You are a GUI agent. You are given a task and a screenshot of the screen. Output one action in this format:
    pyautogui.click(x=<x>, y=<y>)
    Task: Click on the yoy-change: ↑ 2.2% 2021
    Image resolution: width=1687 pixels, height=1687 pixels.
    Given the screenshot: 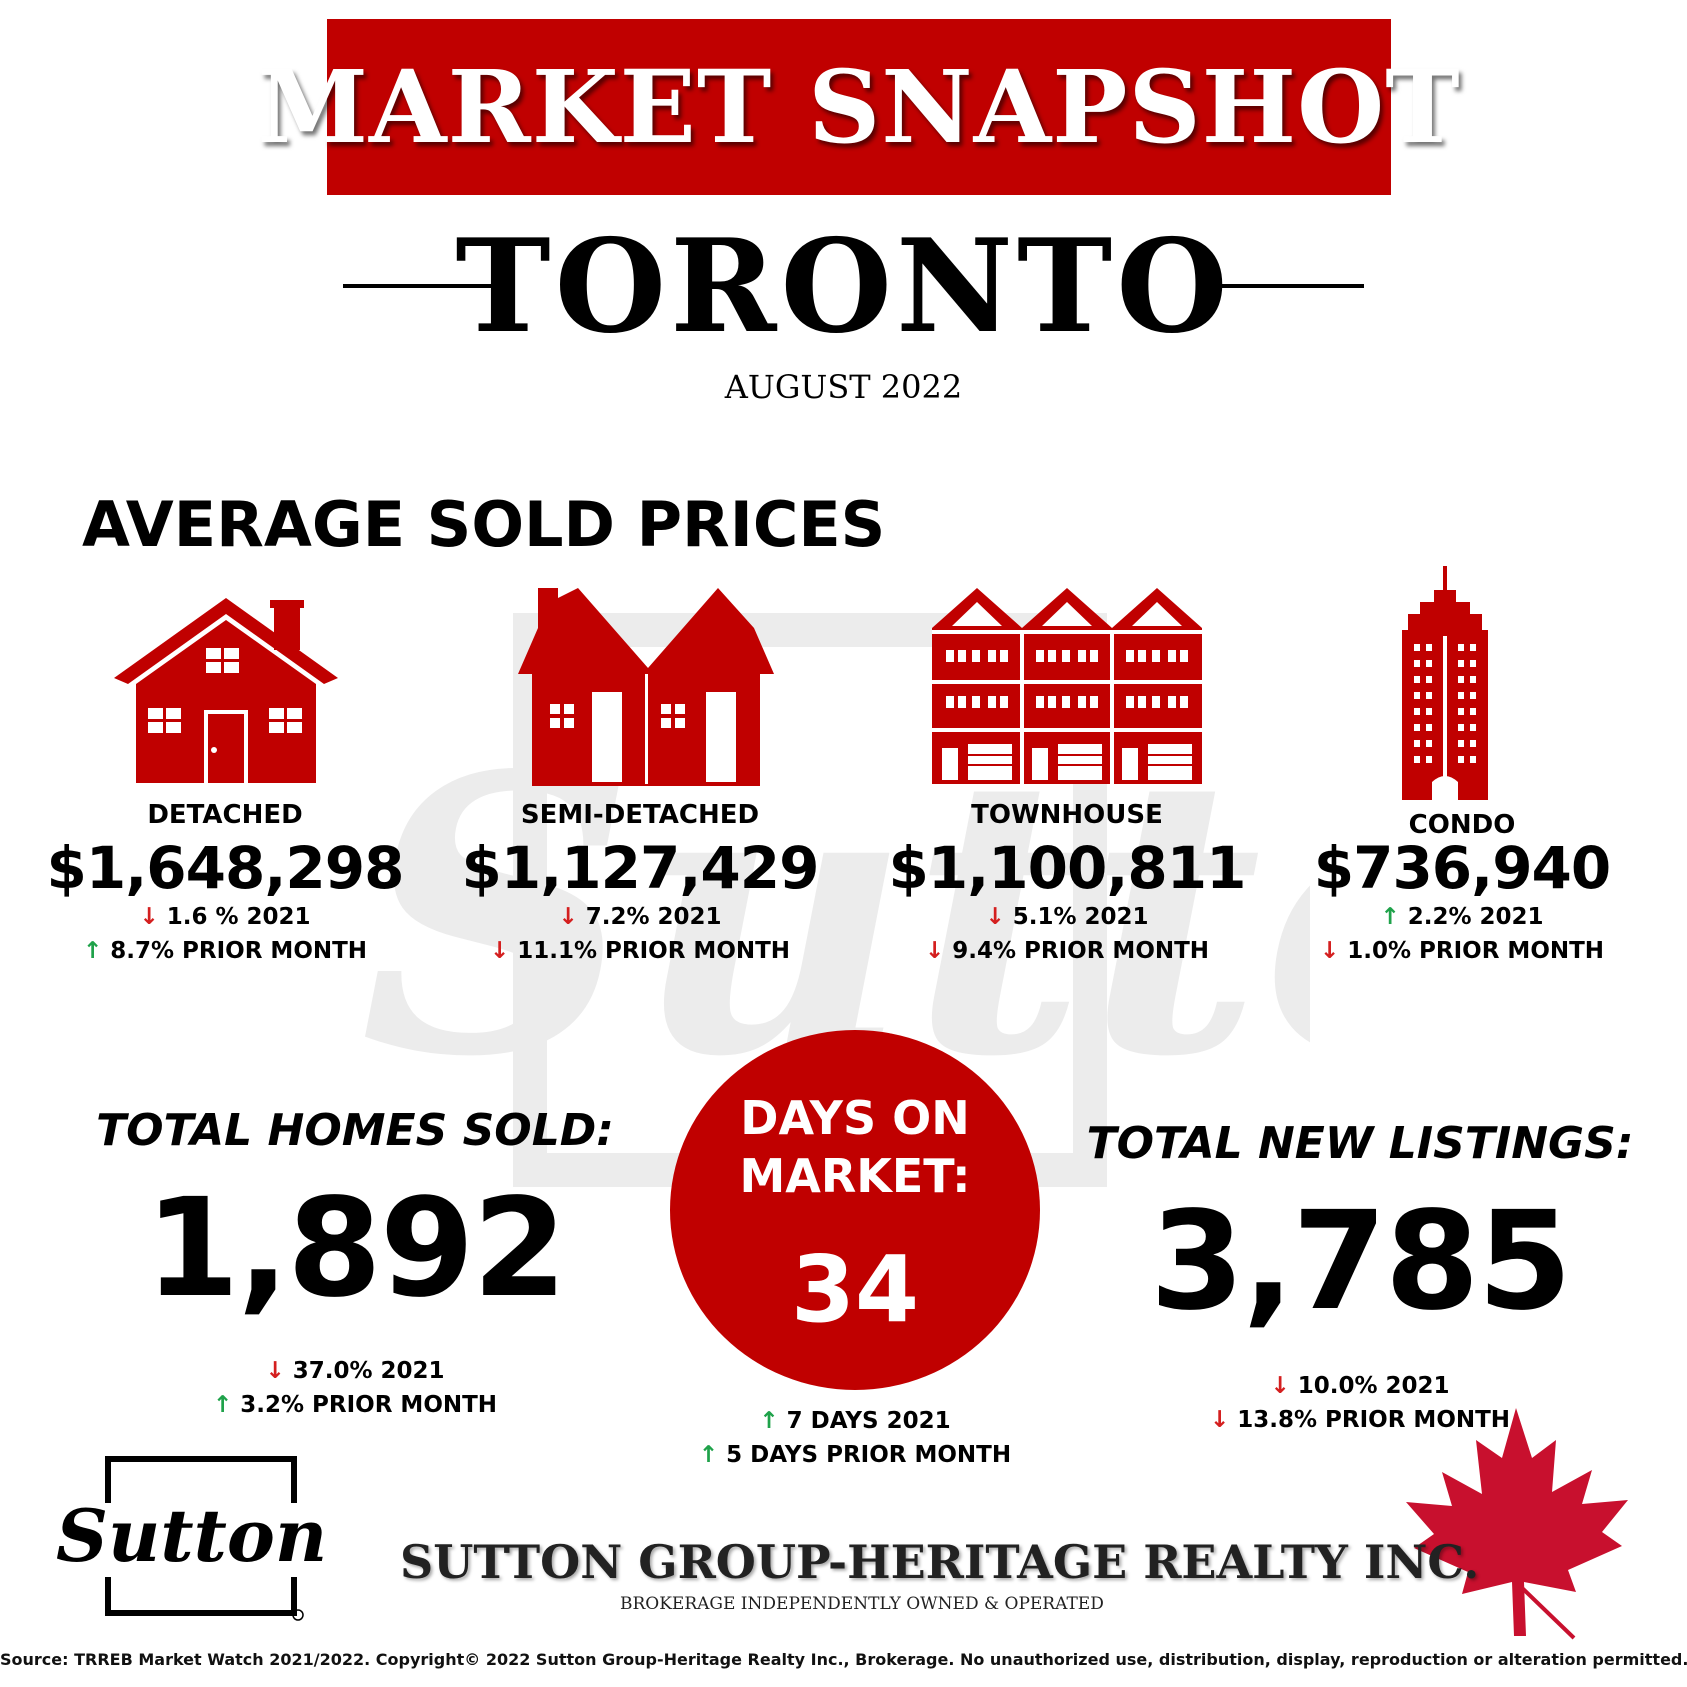 What is the action you would take?
    pyautogui.click(x=1462, y=917)
    